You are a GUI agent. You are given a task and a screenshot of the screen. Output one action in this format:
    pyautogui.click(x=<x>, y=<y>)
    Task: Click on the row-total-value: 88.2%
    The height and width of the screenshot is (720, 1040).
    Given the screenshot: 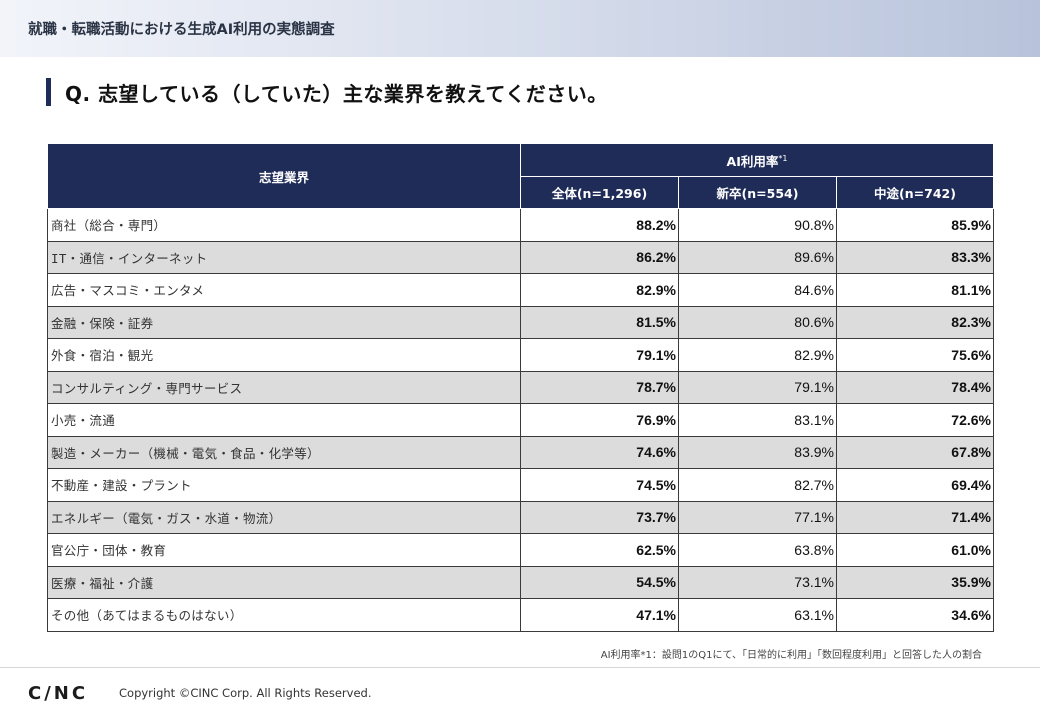 What is the action you would take?
    pyautogui.click(x=599, y=225)
    